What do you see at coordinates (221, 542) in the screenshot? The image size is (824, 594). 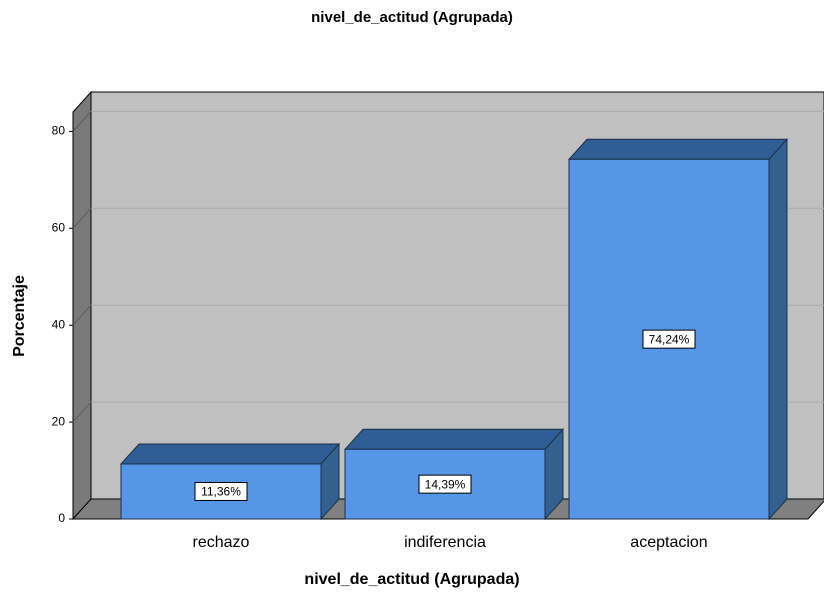 I see `x-tick-label: rechazo` at bounding box center [221, 542].